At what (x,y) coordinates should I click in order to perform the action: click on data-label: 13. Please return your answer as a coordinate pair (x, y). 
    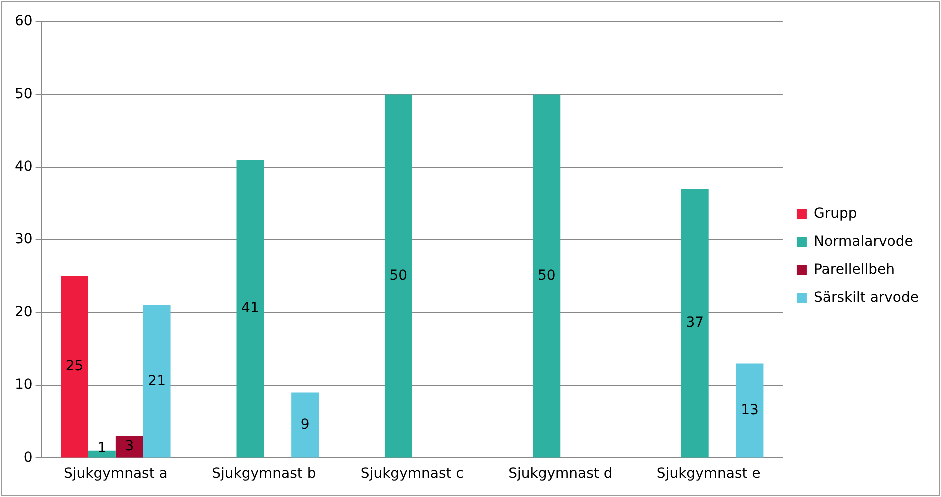
    Looking at the image, I should click on (750, 410).